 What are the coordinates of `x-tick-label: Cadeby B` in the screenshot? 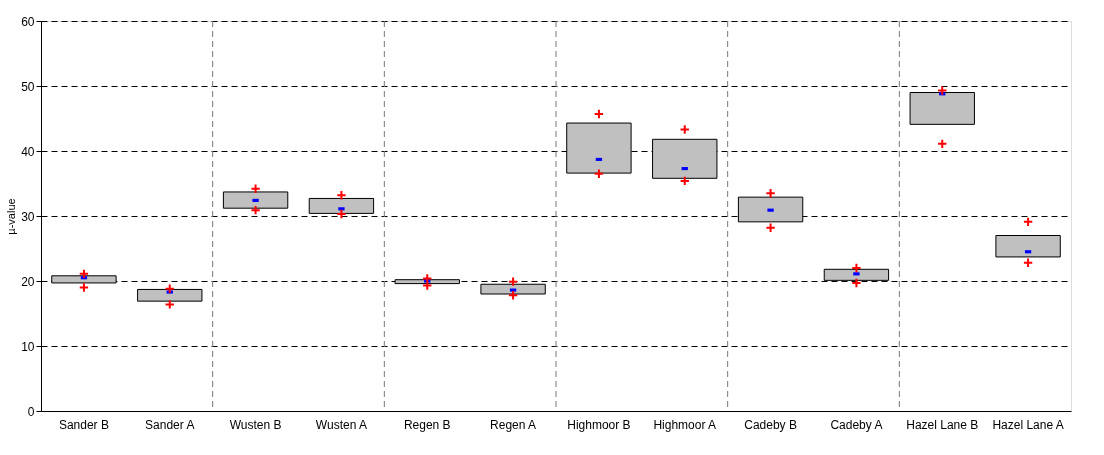 It's located at (770, 424).